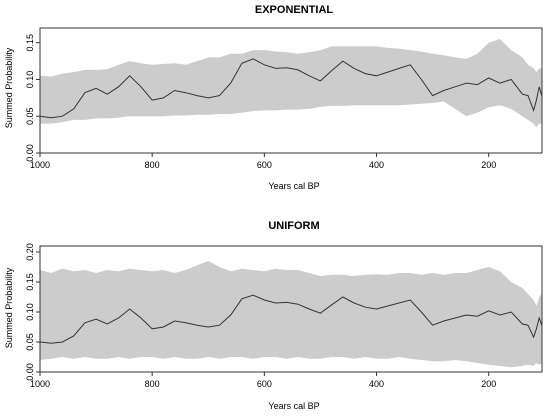  What do you see at coordinates (152, 384) in the screenshot?
I see `uniform-x-tick-label: 800` at bounding box center [152, 384].